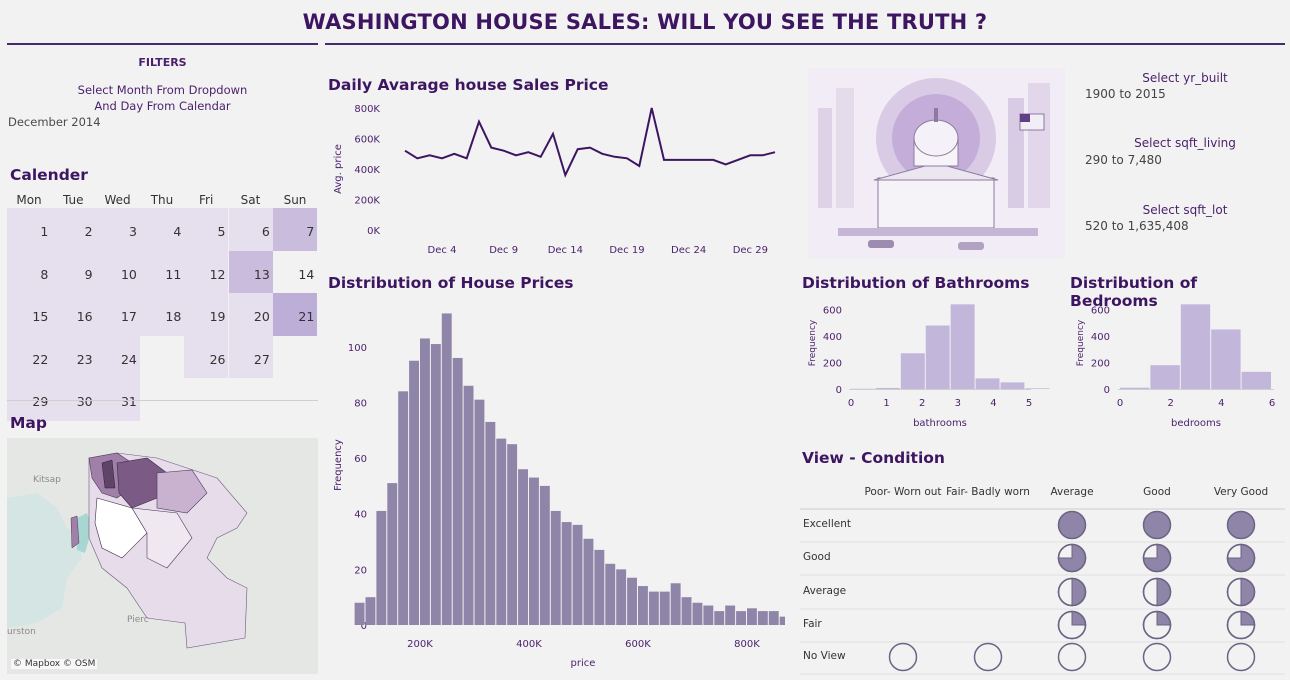  What do you see at coordinates (206, 314) in the screenshot?
I see `calendar-day-19: 19` at bounding box center [206, 314].